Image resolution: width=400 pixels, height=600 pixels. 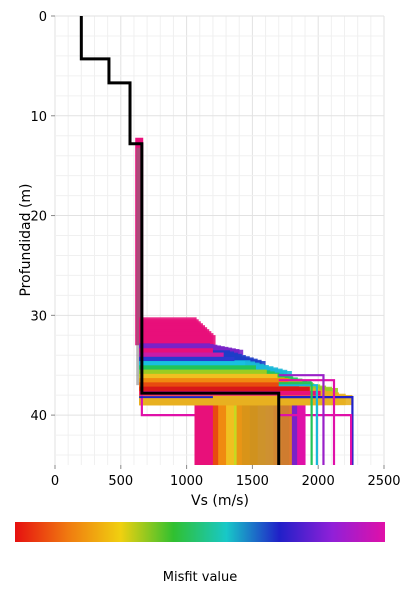 I want to click on colorbar, so click(x=200, y=532).